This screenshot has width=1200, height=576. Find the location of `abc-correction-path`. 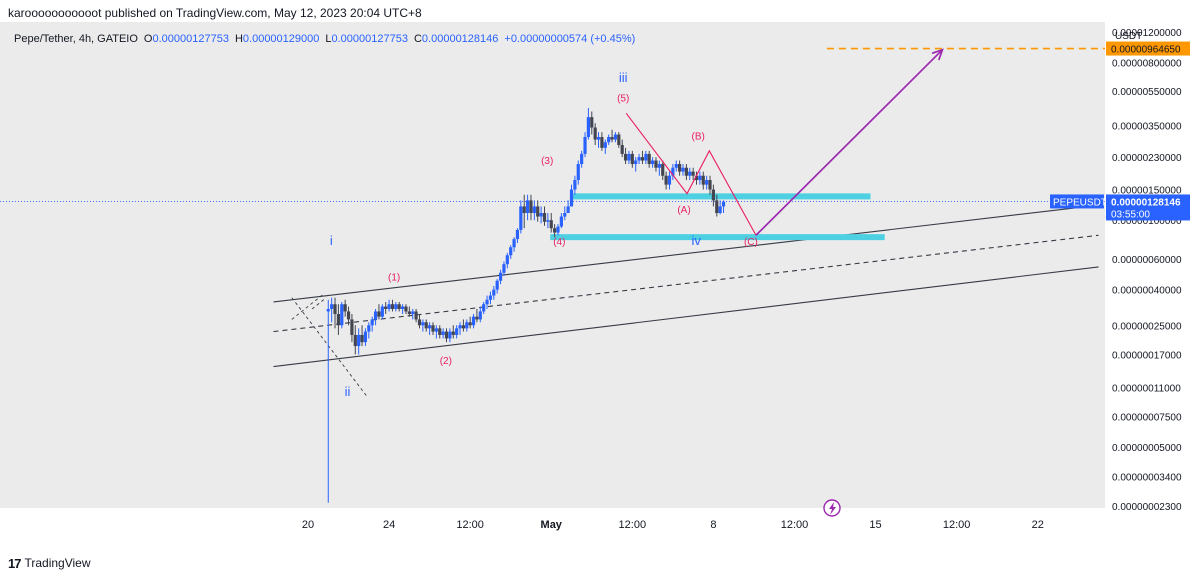

abc-correction-path is located at coordinates (691, 174).